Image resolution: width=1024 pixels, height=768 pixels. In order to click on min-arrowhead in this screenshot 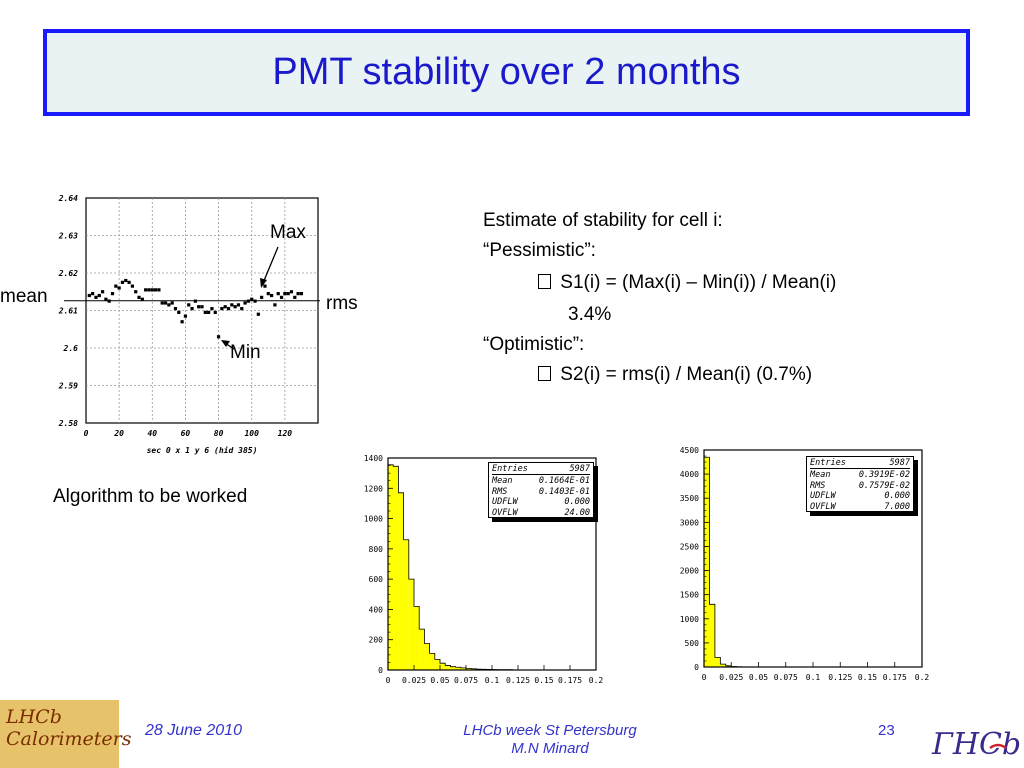, I will do `click(225, 343)`.